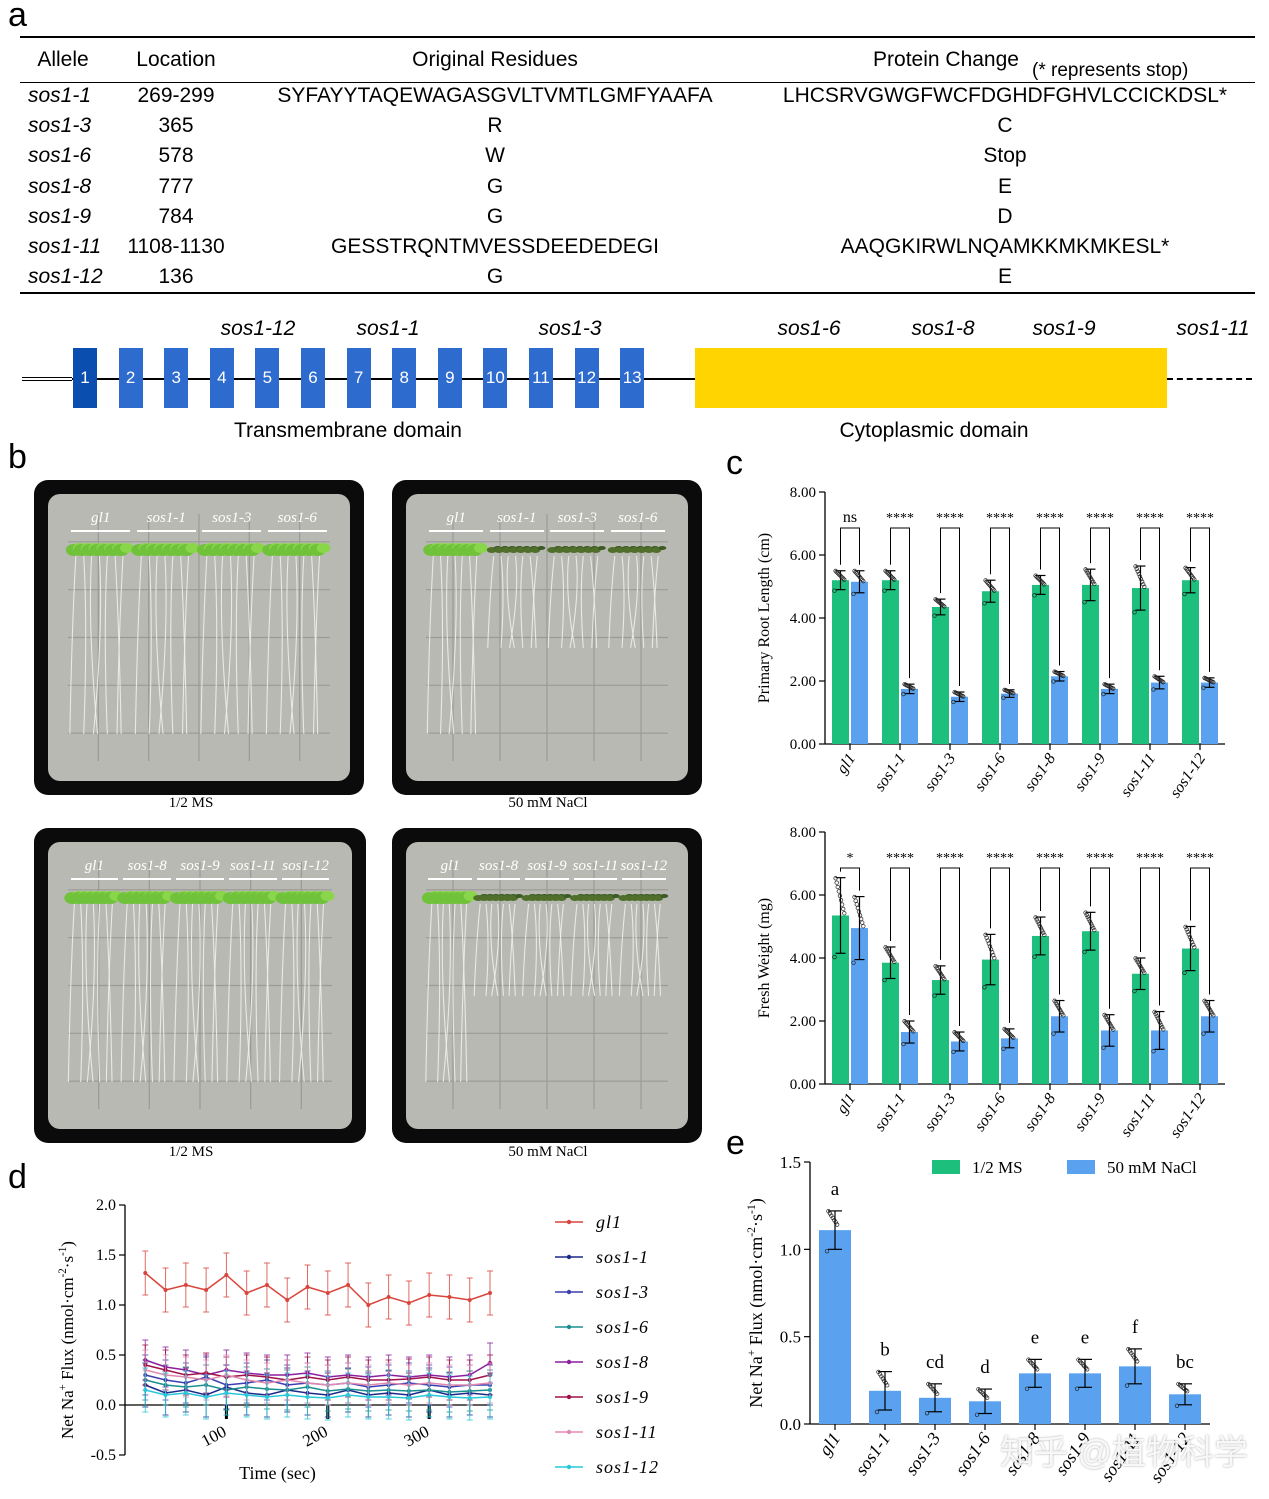  What do you see at coordinates (1124, 1453) in the screenshot?
I see `watermark: 知乎 @植物科学` at bounding box center [1124, 1453].